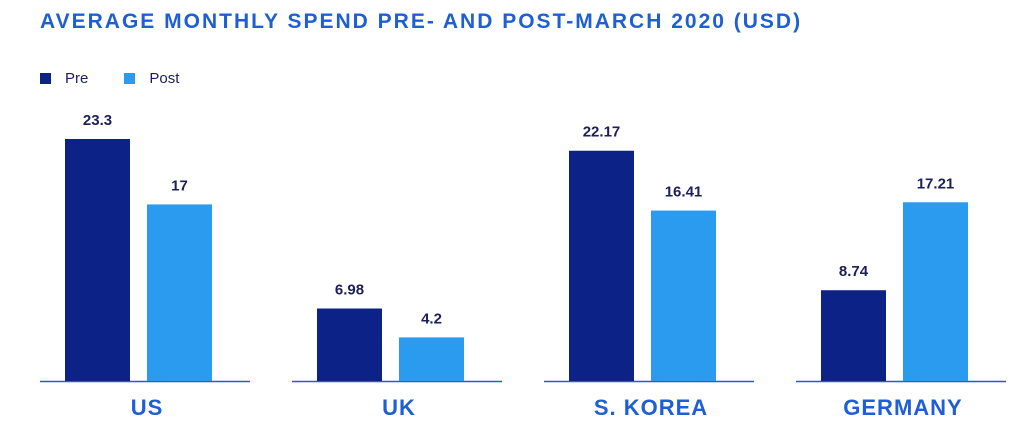  What do you see at coordinates (179, 292) in the screenshot?
I see `bar-us-post` at bounding box center [179, 292].